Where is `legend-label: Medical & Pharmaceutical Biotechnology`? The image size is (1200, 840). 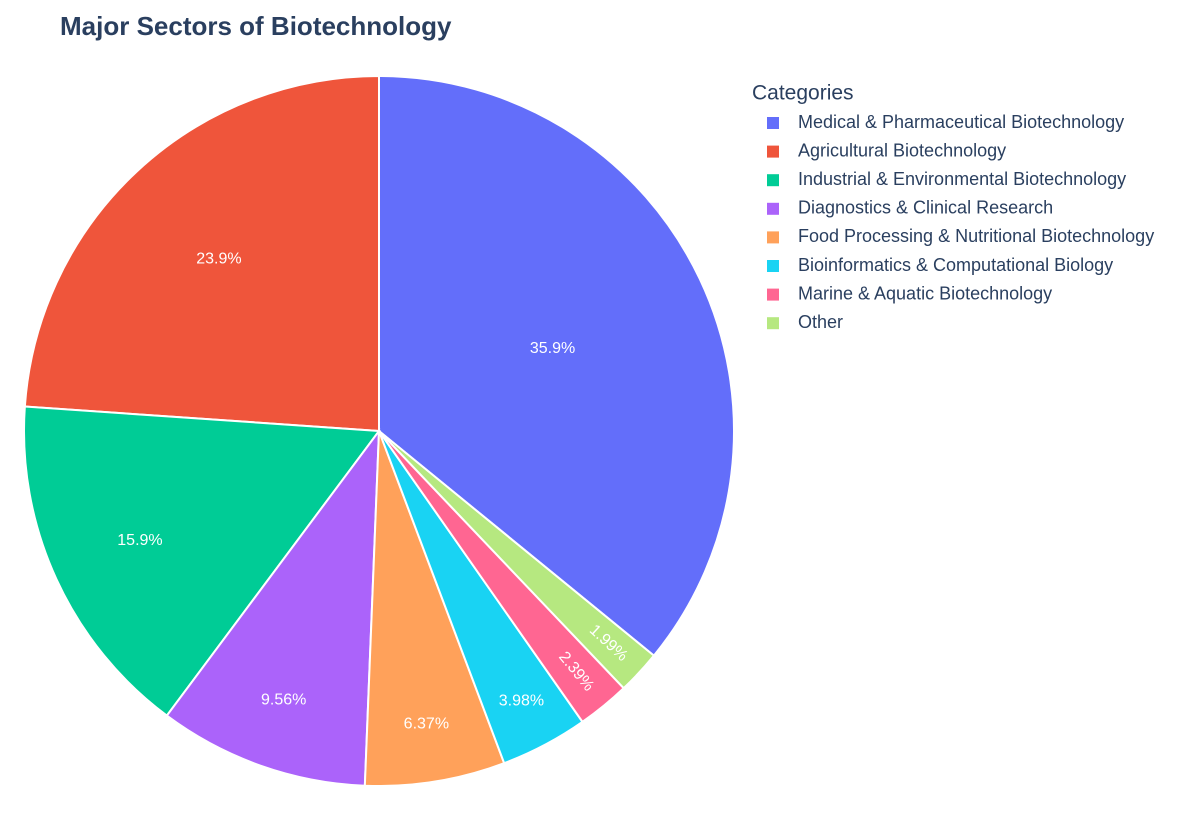
legend-label: Medical & Pharmaceutical Biotechnology is located at coordinates (961, 122).